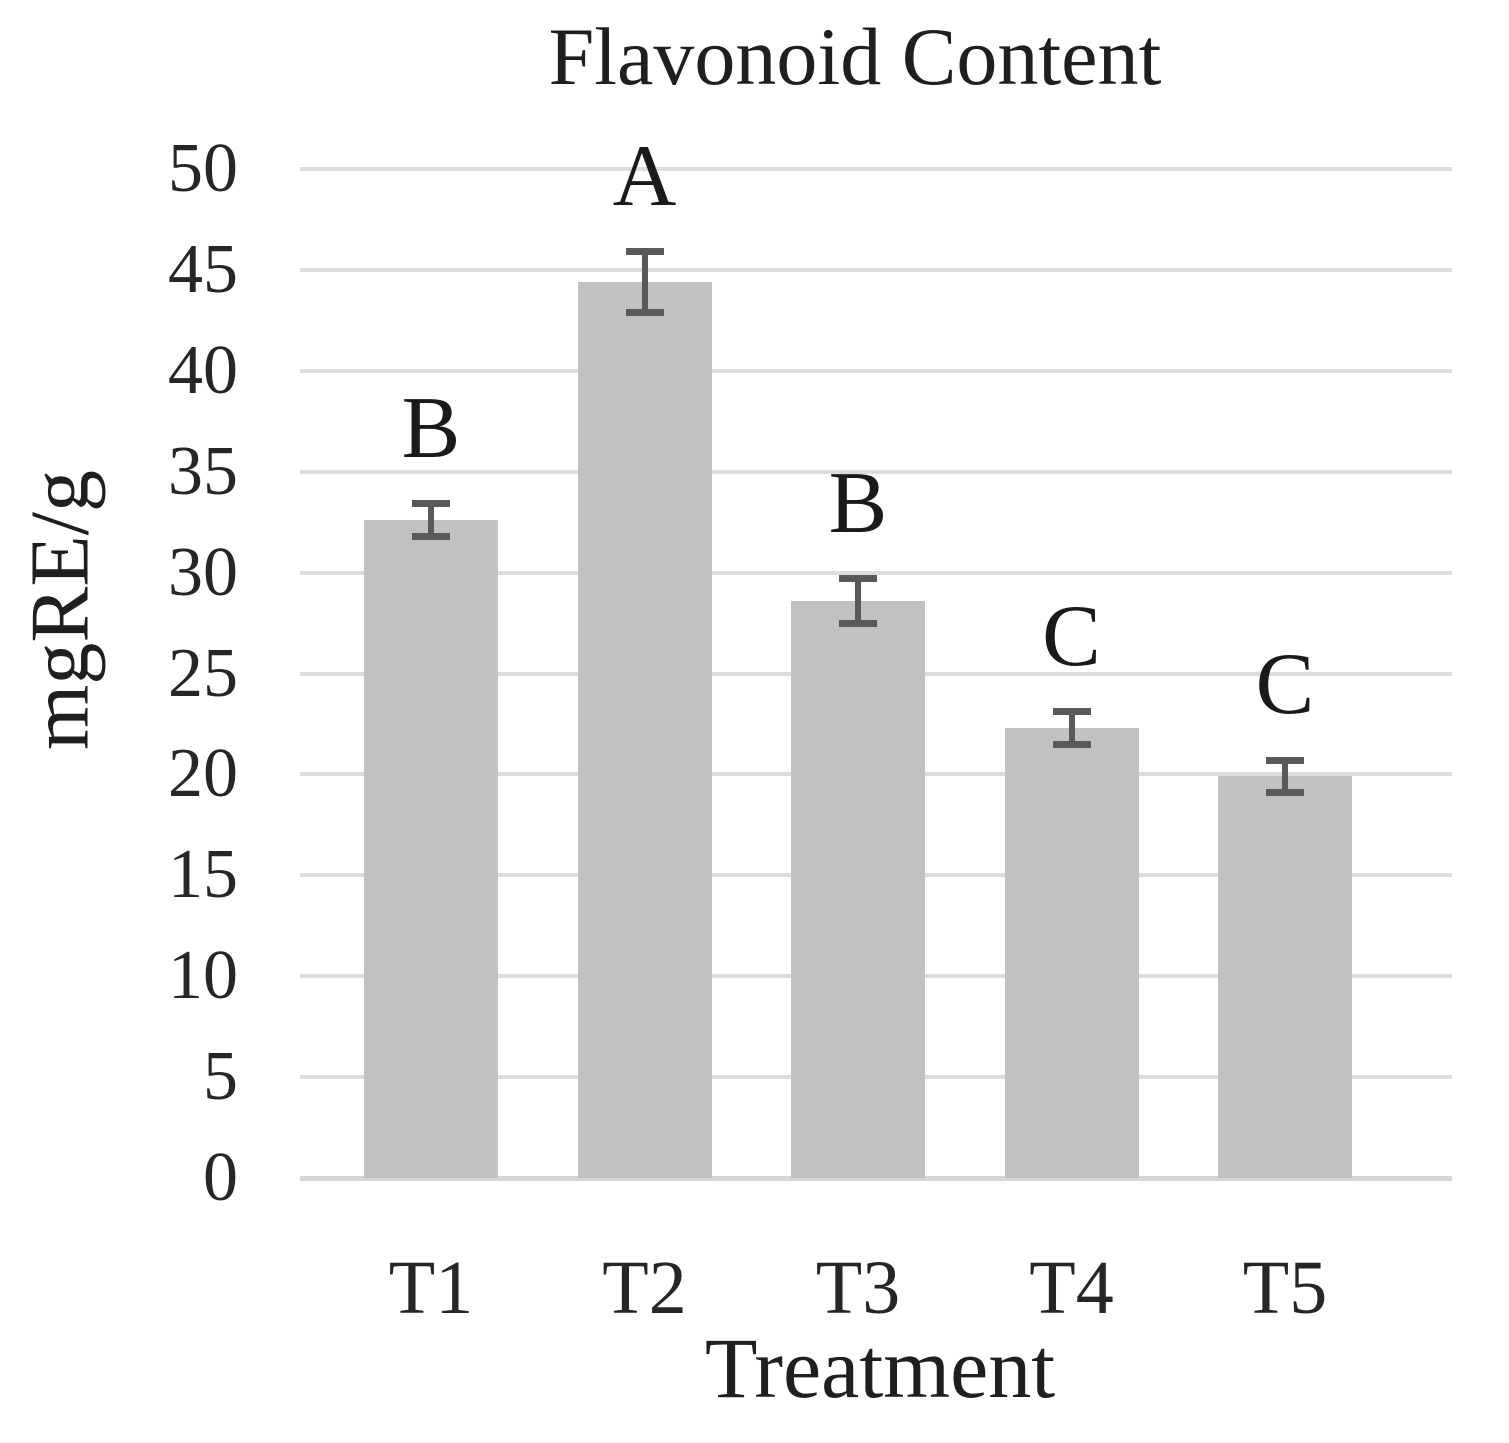  Describe the element at coordinates (1285, 977) in the screenshot. I see `bar-t5` at that location.